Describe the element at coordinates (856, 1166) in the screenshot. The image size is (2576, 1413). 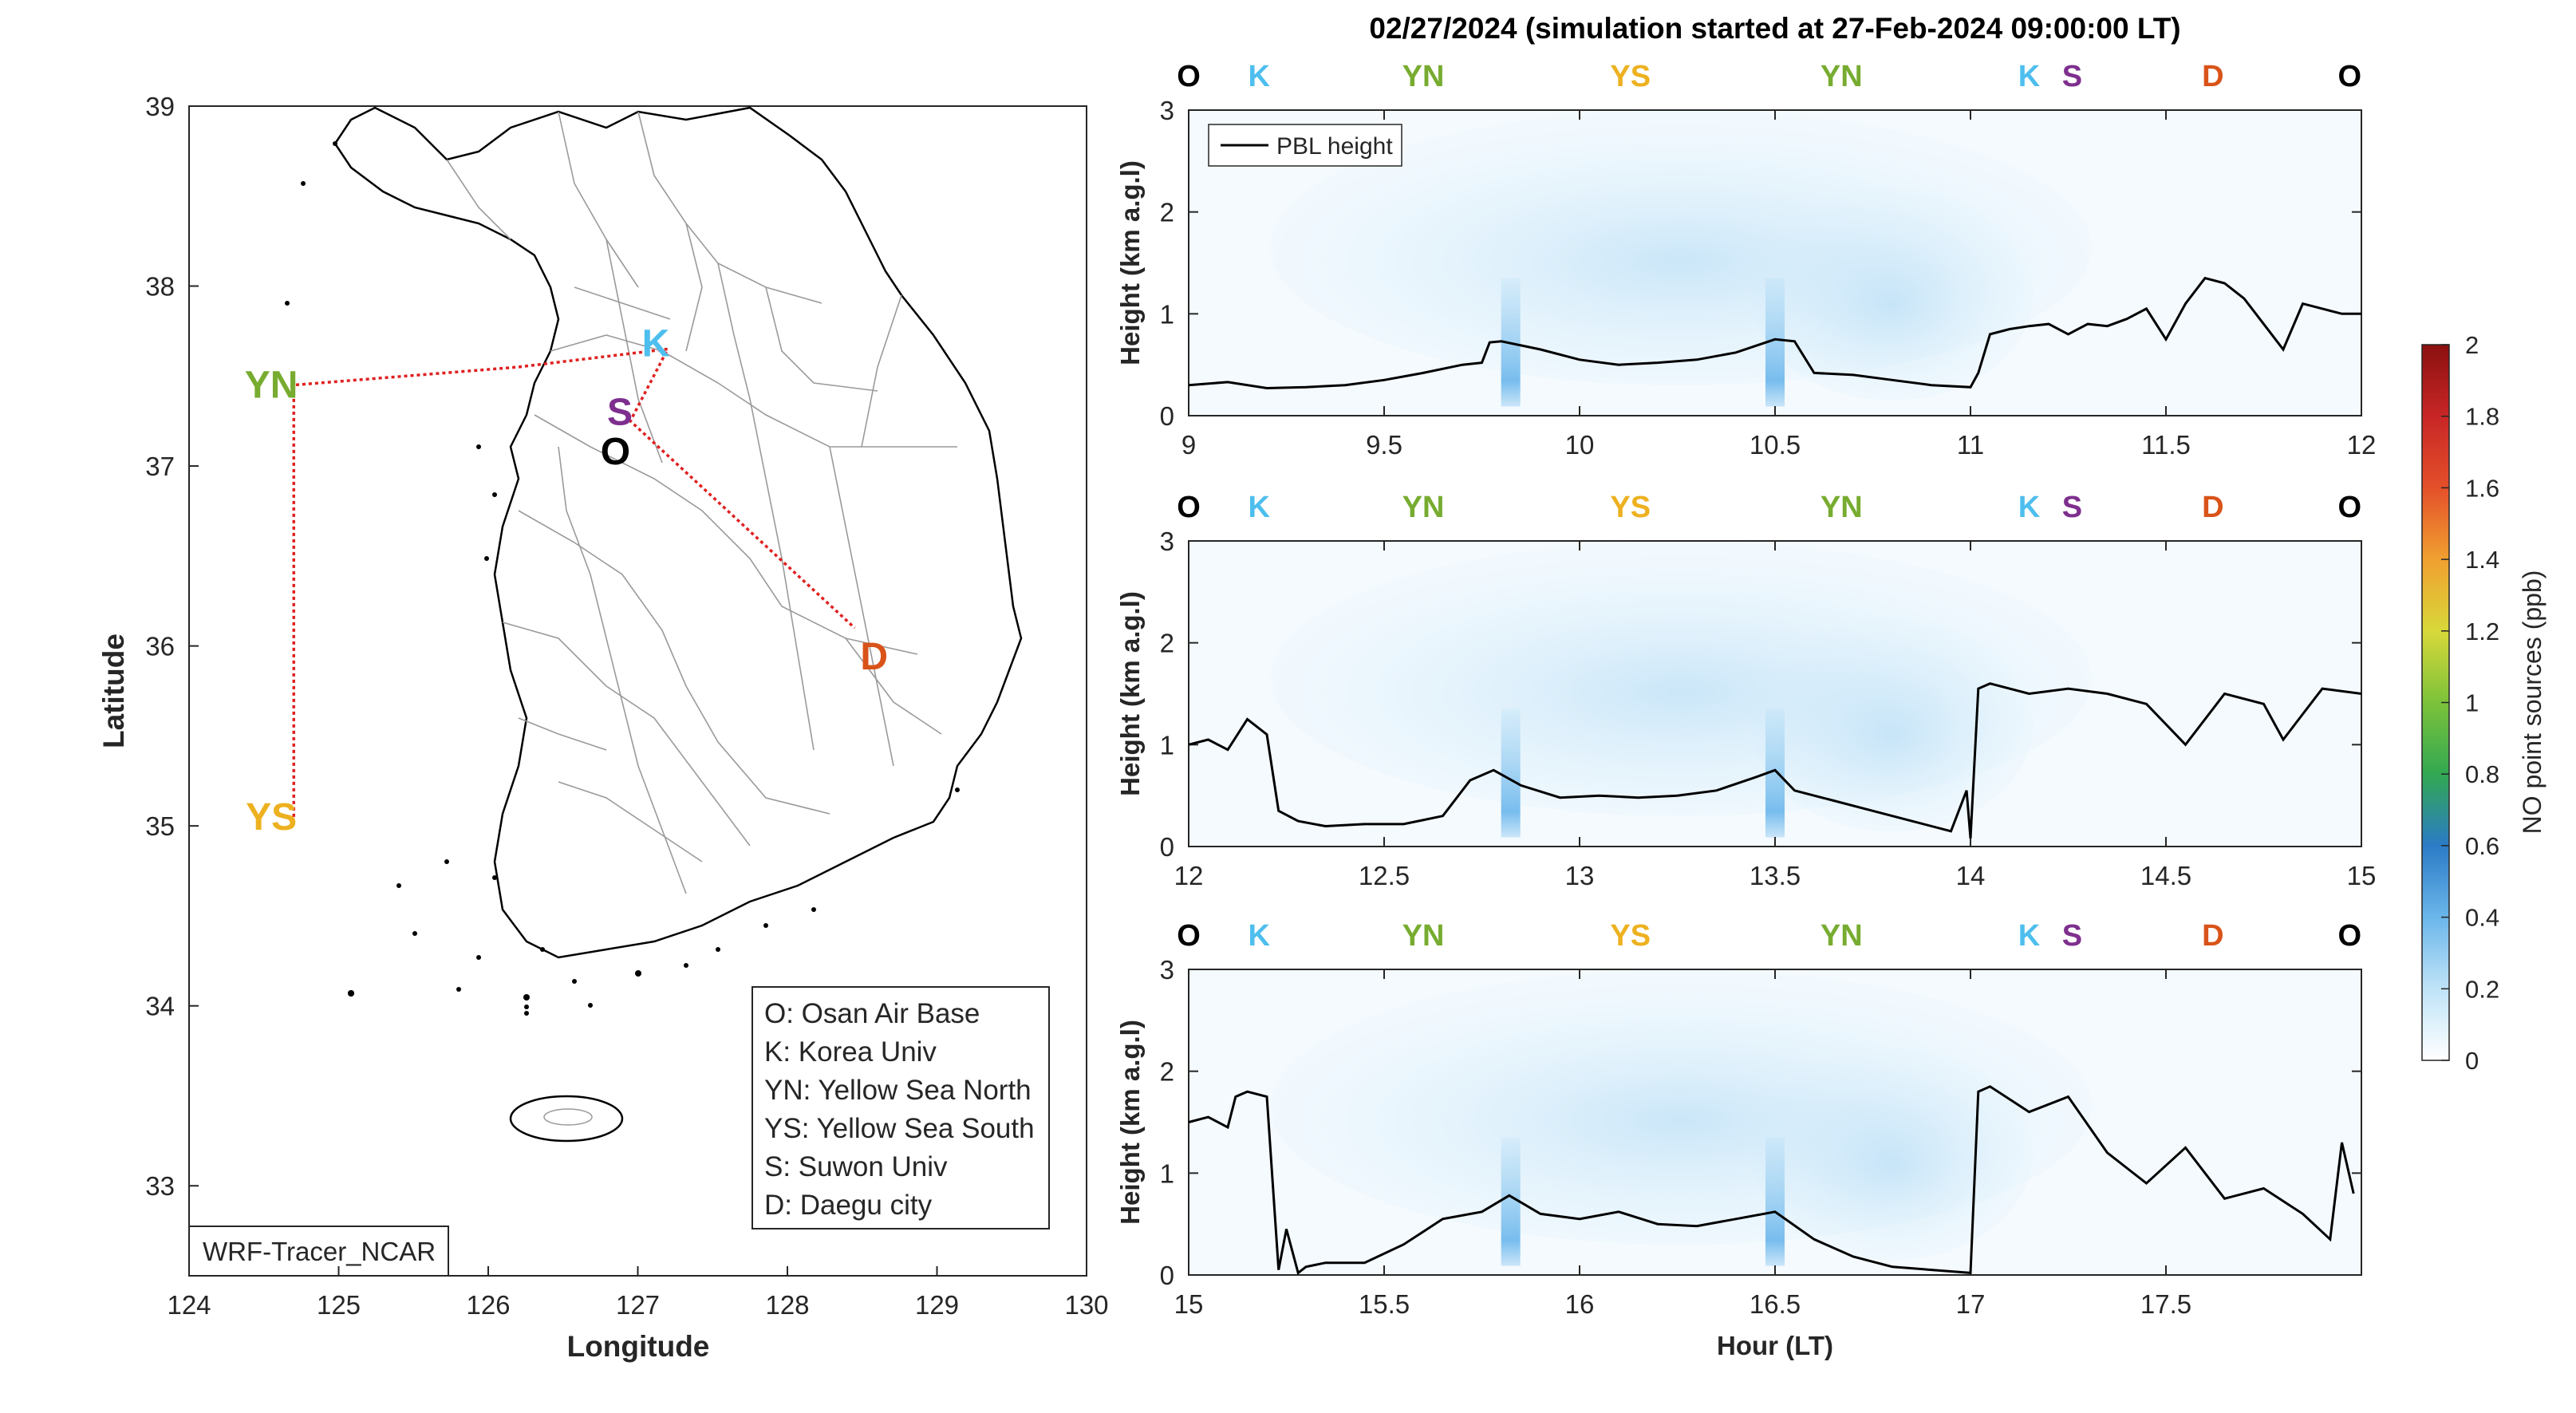
I see `legend-entry: S: Suwon Univ` at that location.